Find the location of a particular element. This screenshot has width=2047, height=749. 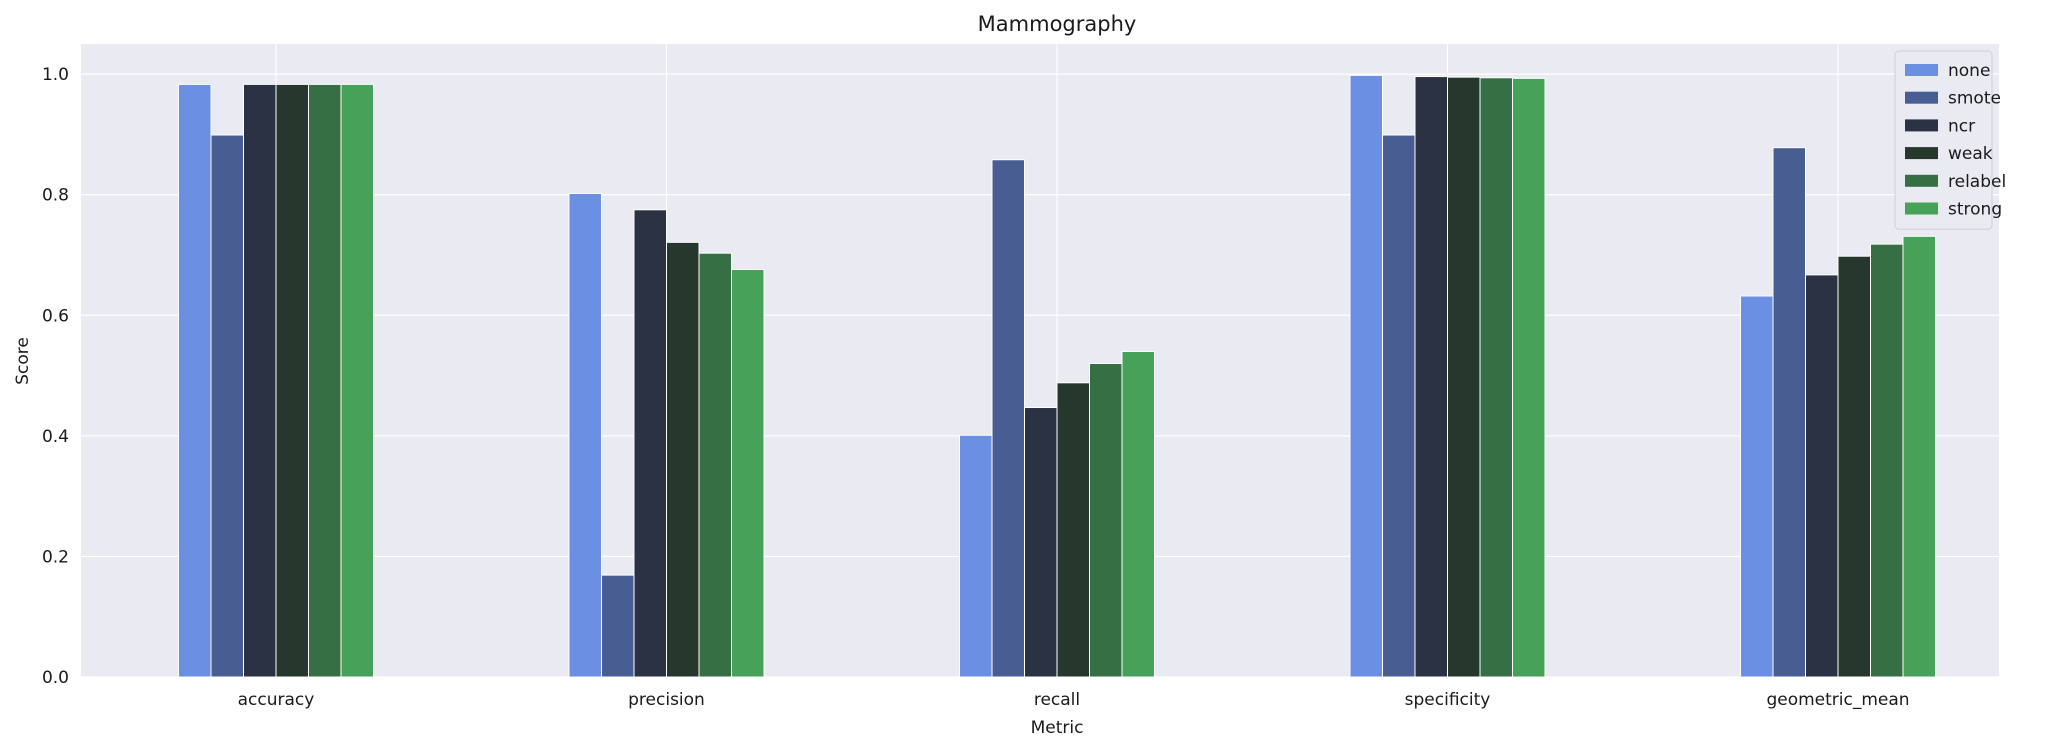

bar-relabel-recall is located at coordinates (1106, 520).